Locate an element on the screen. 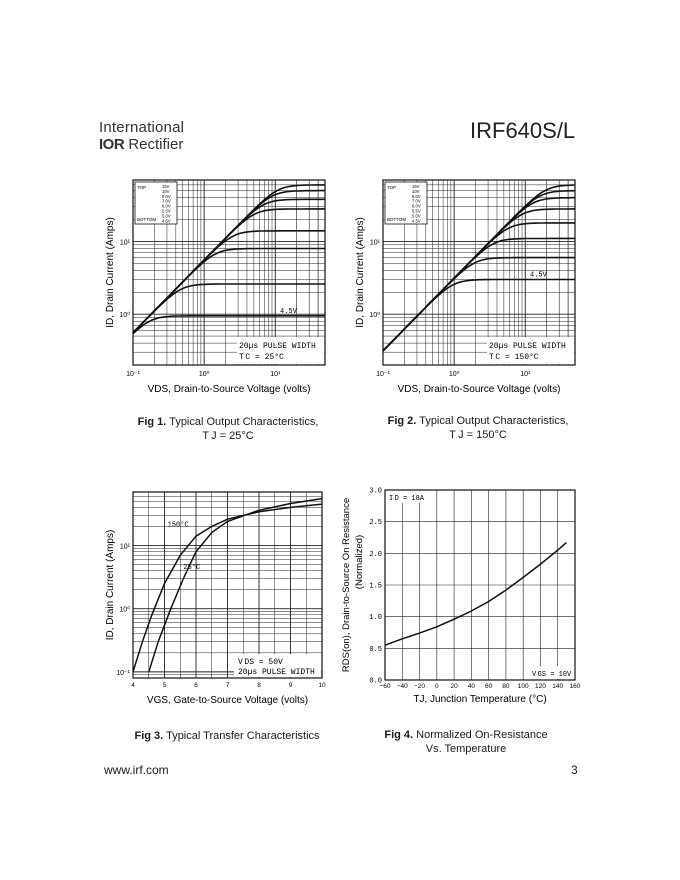 The width and height of the screenshot is (680, 880). drain-current-note: I D = 18A is located at coordinates (407, 499).